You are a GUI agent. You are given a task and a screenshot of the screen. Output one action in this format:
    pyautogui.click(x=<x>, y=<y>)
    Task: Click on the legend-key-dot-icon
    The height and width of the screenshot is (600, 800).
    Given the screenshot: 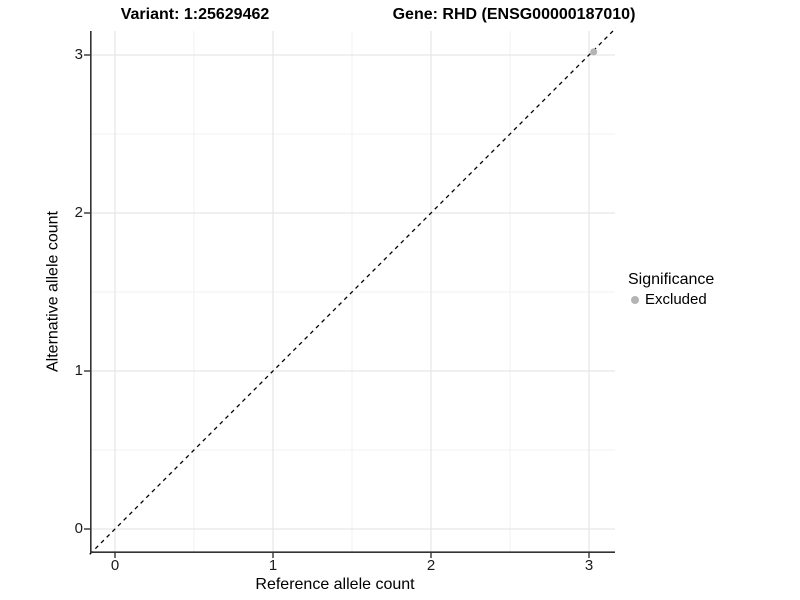 What is the action you would take?
    pyautogui.click(x=635, y=300)
    